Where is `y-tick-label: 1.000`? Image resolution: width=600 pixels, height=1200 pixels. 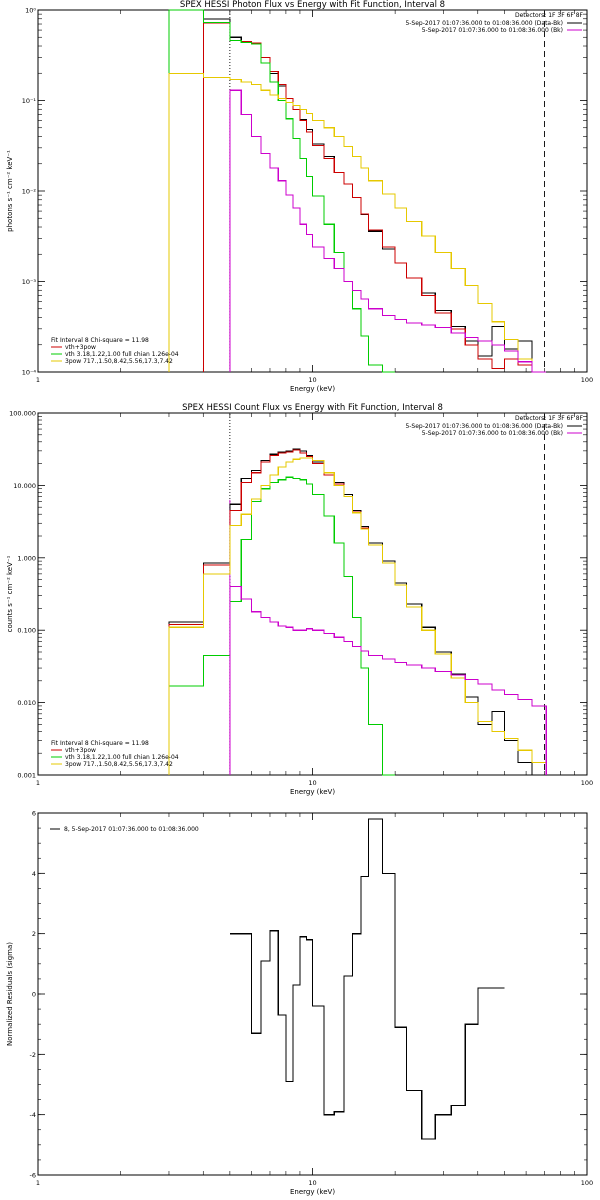
y-tick-label: 1.000 is located at coordinates (26, 558).